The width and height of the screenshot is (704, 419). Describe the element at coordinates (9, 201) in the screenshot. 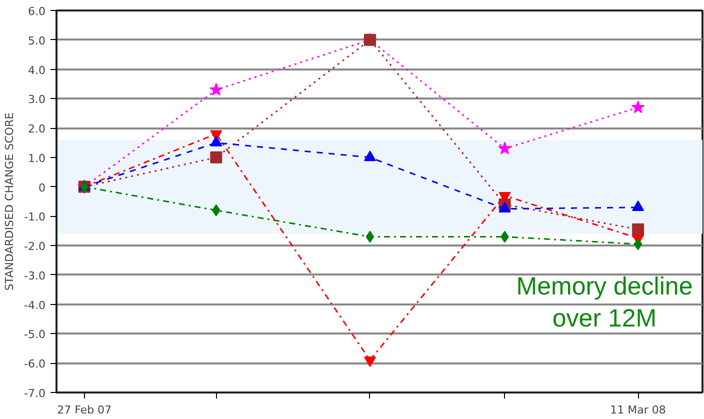

I see `y-axis-title: STANDARDISED CHANGE SCORE` at that location.